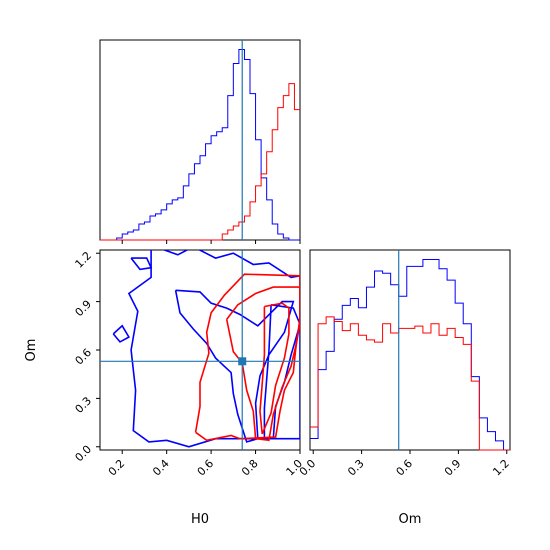  I want to click on om-hist-xtick-label: 0.0, so click(308, 468).